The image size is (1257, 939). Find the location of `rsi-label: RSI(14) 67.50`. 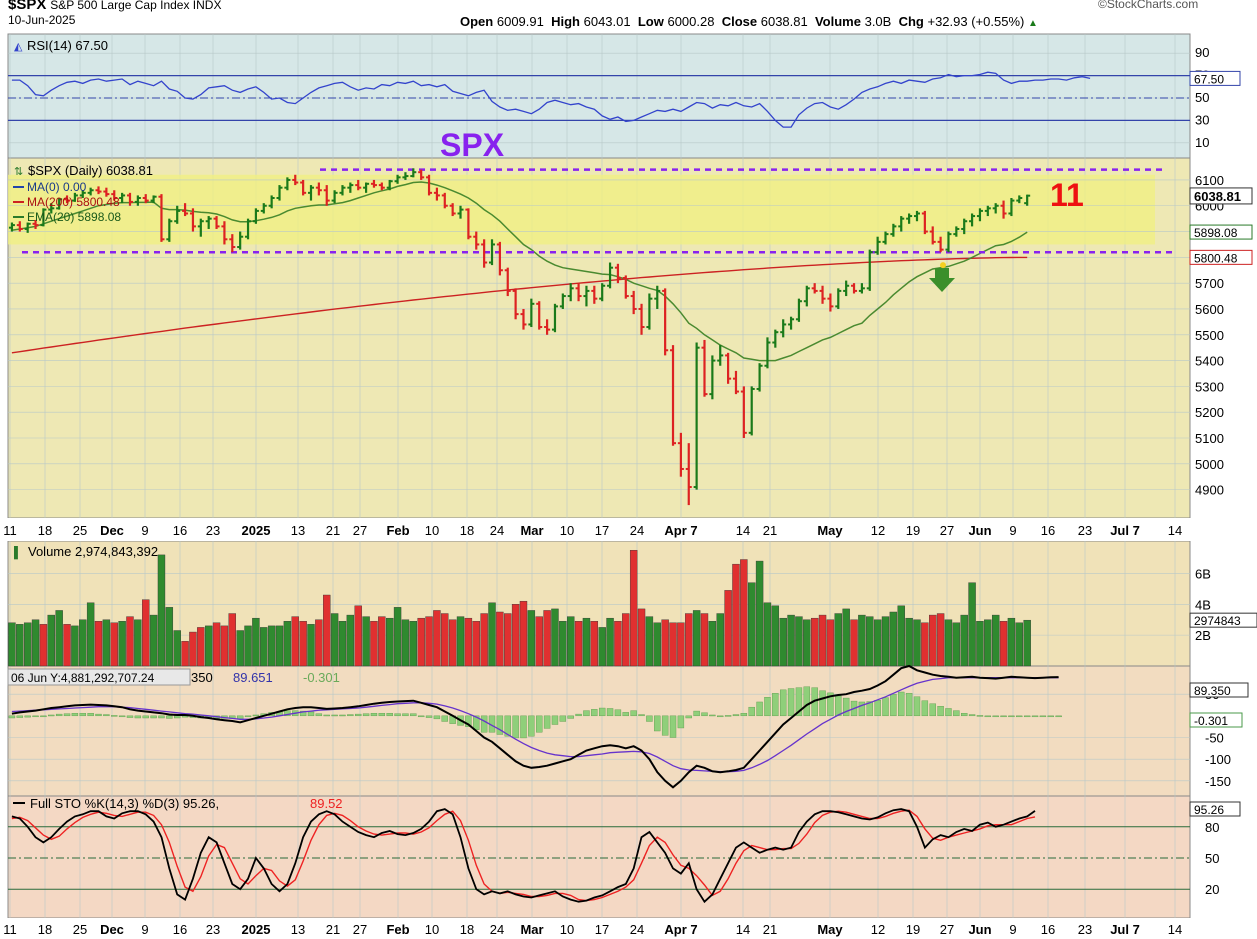

rsi-label: RSI(14) 67.50 is located at coordinates (67, 45).